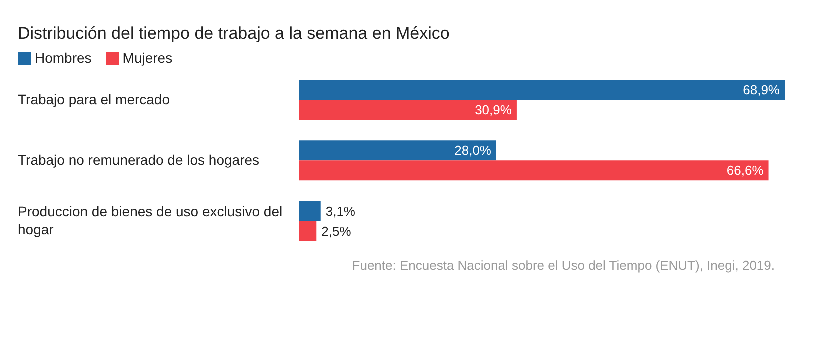 The image size is (813, 343). I want to click on data-label: 68,9%, so click(761, 90).